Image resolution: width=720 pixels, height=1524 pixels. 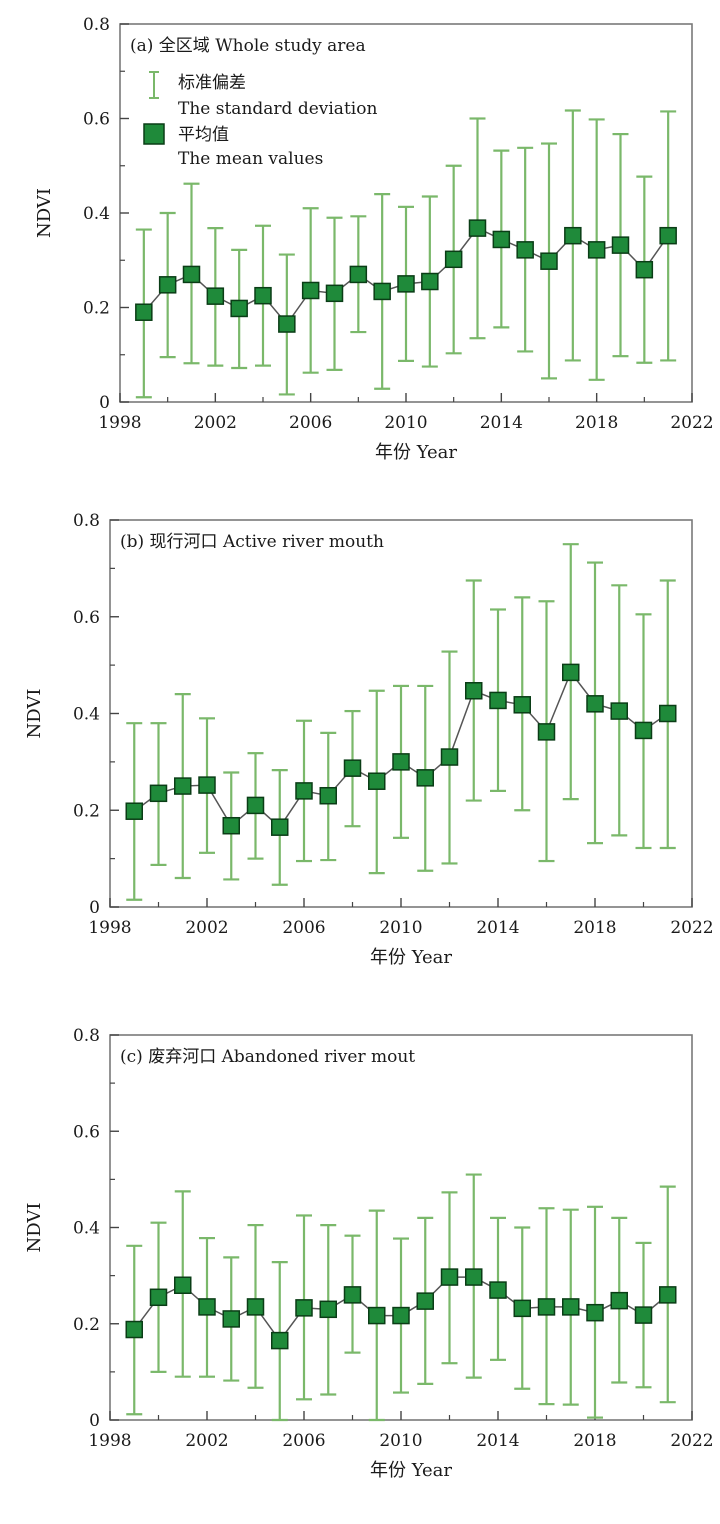 I want to click on x-tick-label: 2022, so click(x=691, y=423).